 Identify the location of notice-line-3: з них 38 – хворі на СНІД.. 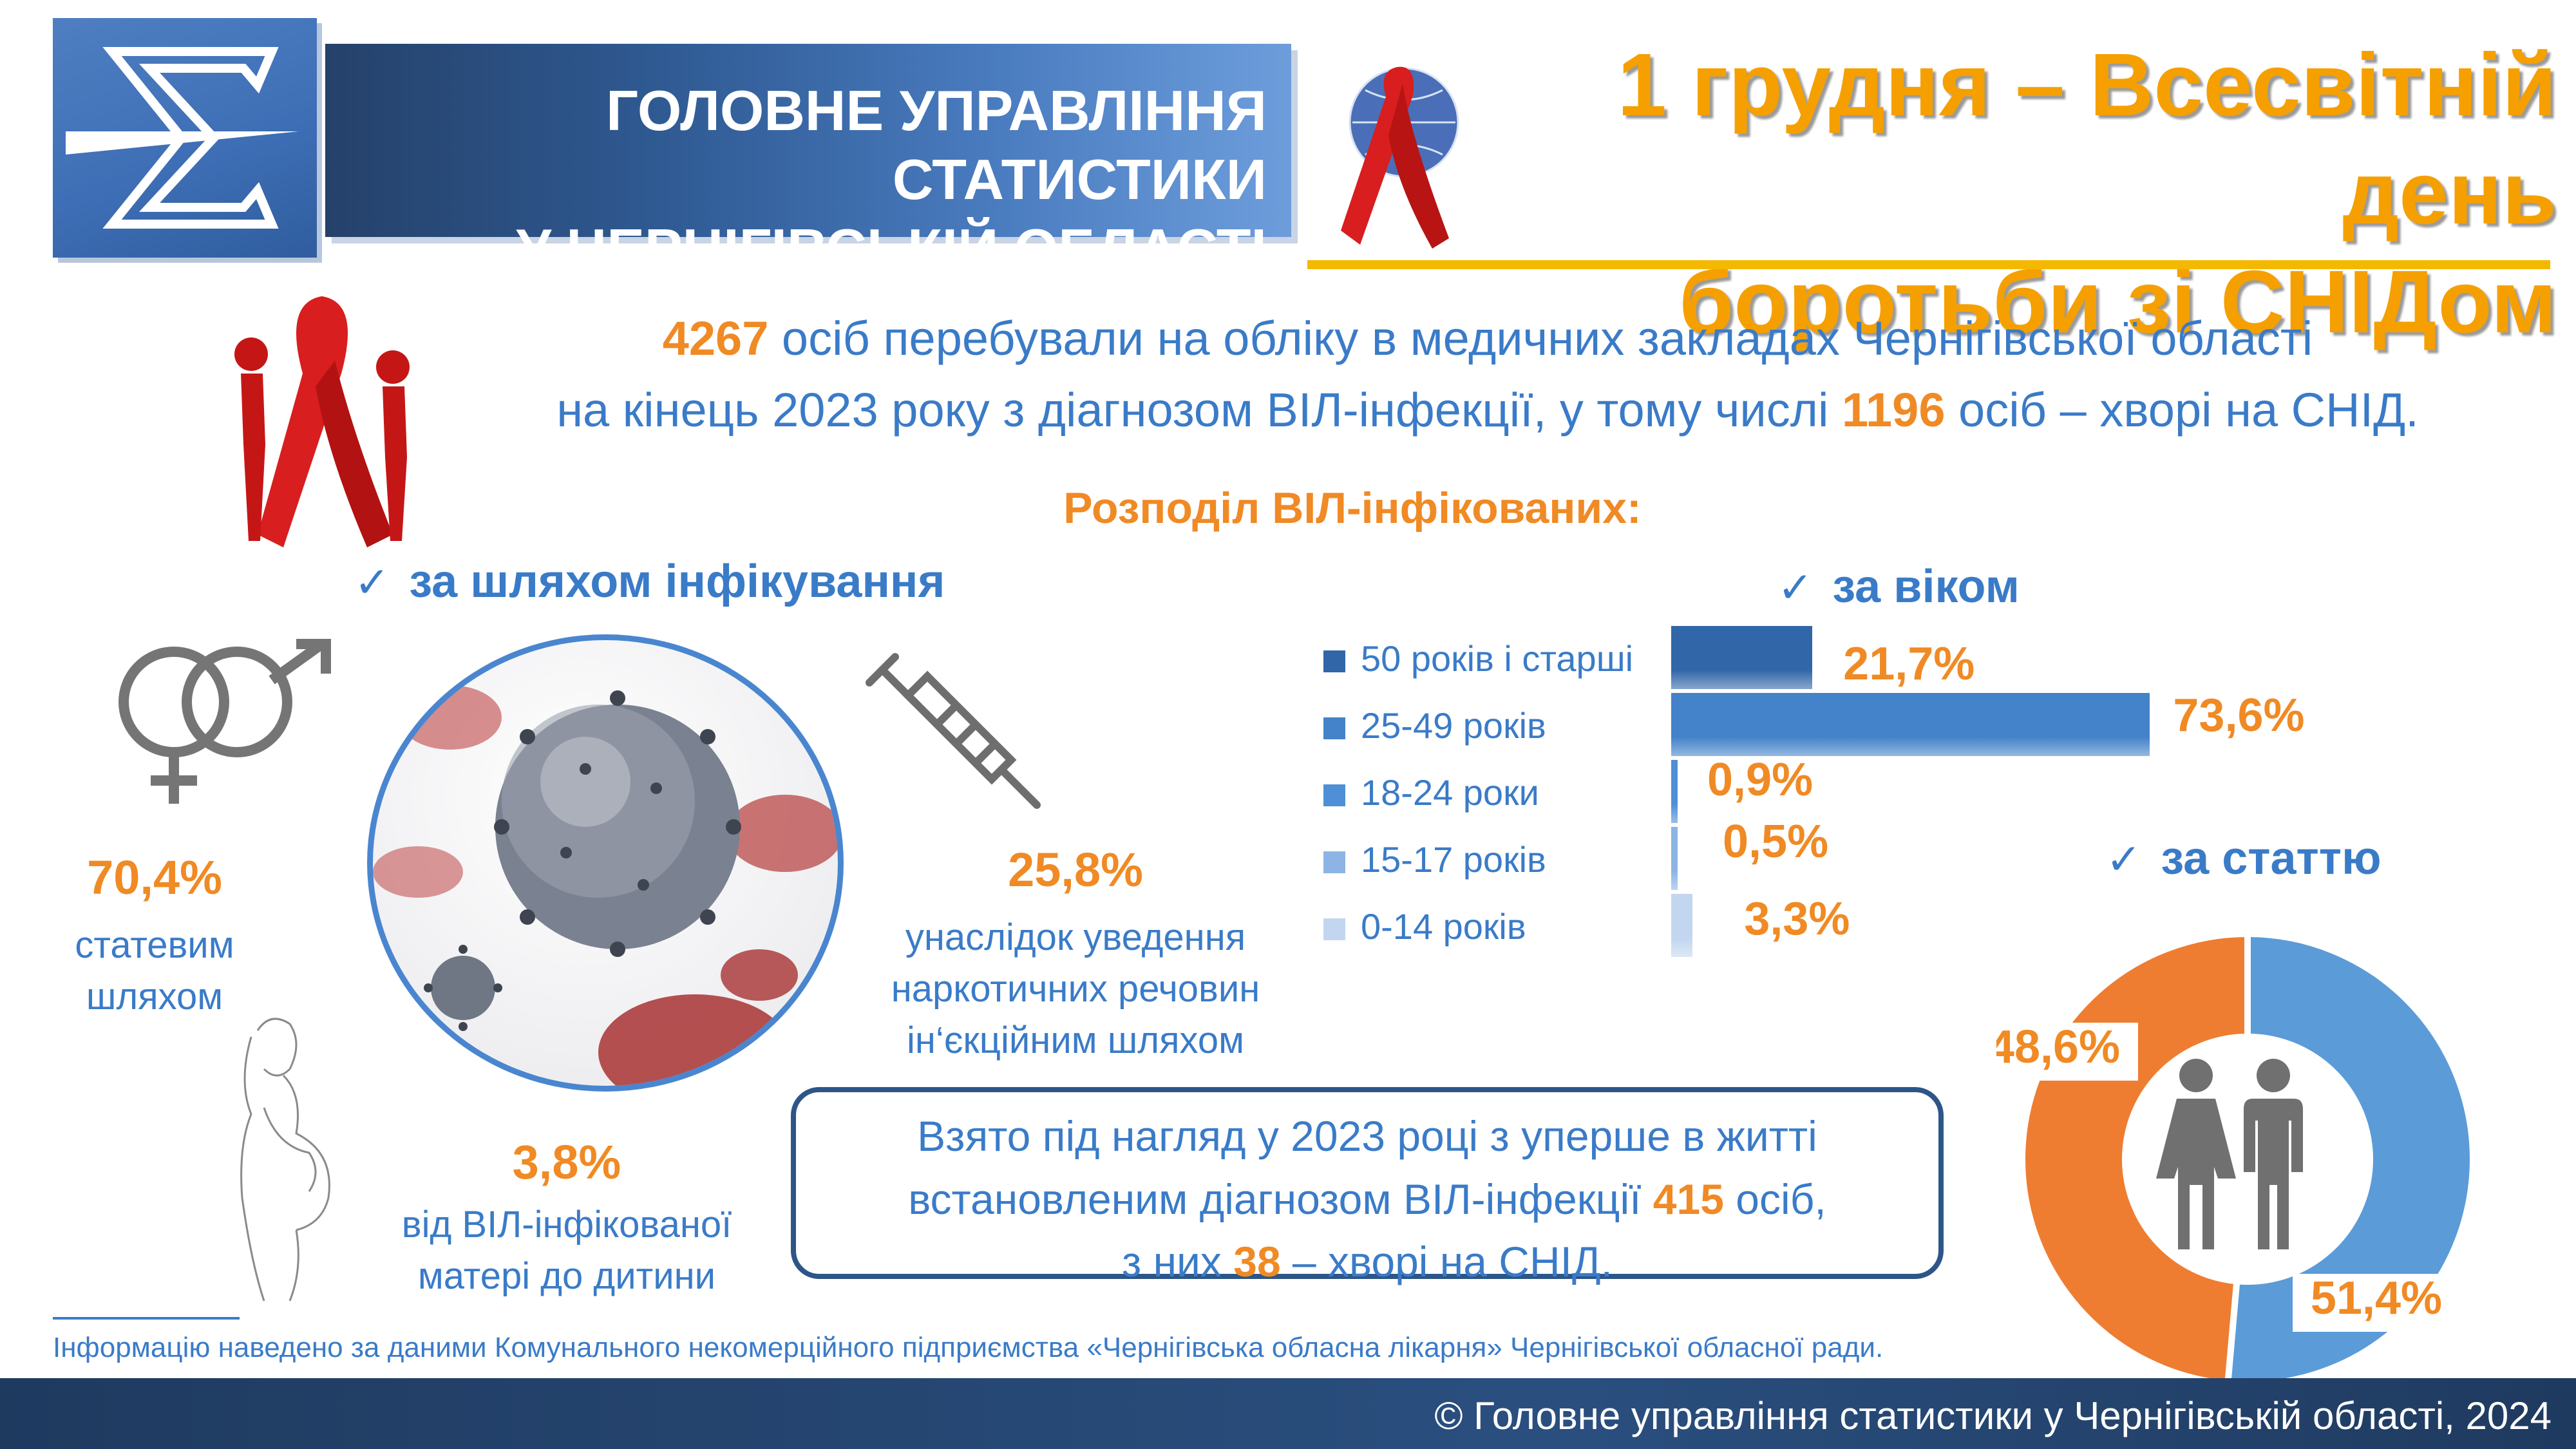
(1367, 1262).